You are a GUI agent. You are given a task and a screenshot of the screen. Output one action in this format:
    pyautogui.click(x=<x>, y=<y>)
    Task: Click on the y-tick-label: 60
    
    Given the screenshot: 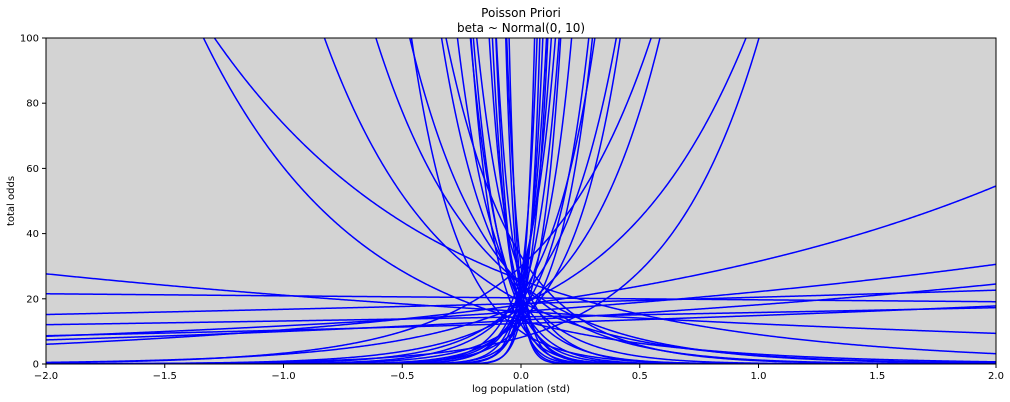 What is the action you would take?
    pyautogui.click(x=32, y=169)
    